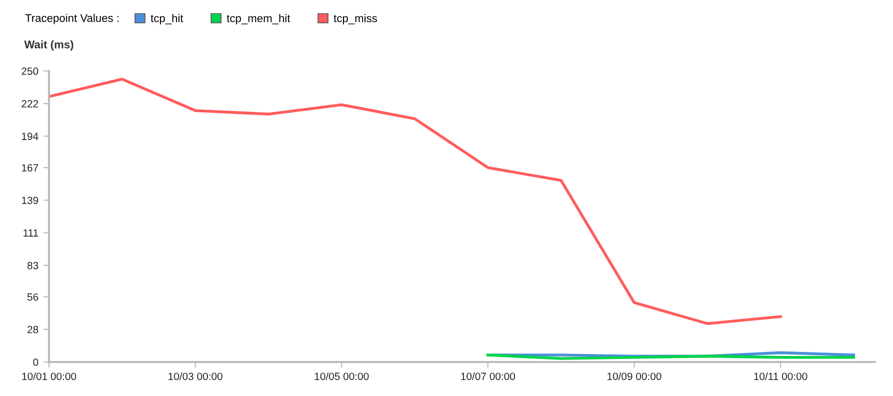 The width and height of the screenshot is (893, 396). I want to click on x-tick-label: 10/11 00:00, so click(781, 376).